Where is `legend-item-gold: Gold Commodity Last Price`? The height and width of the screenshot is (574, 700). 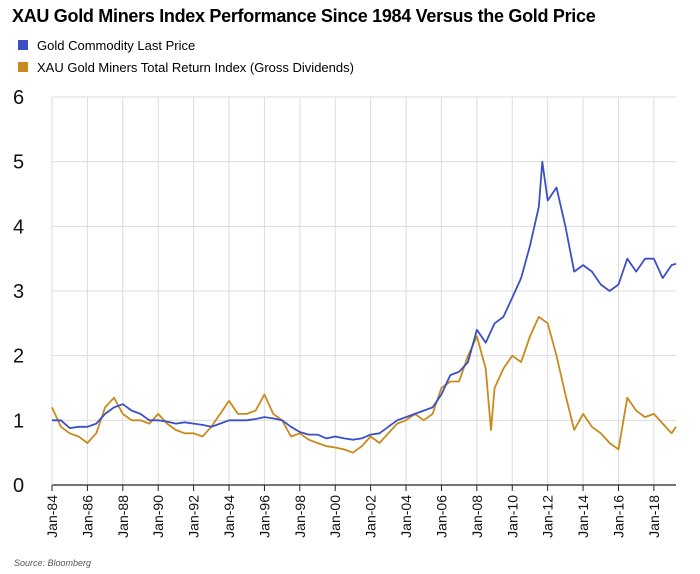 legend-item-gold: Gold Commodity Last Price is located at coordinates (186, 45).